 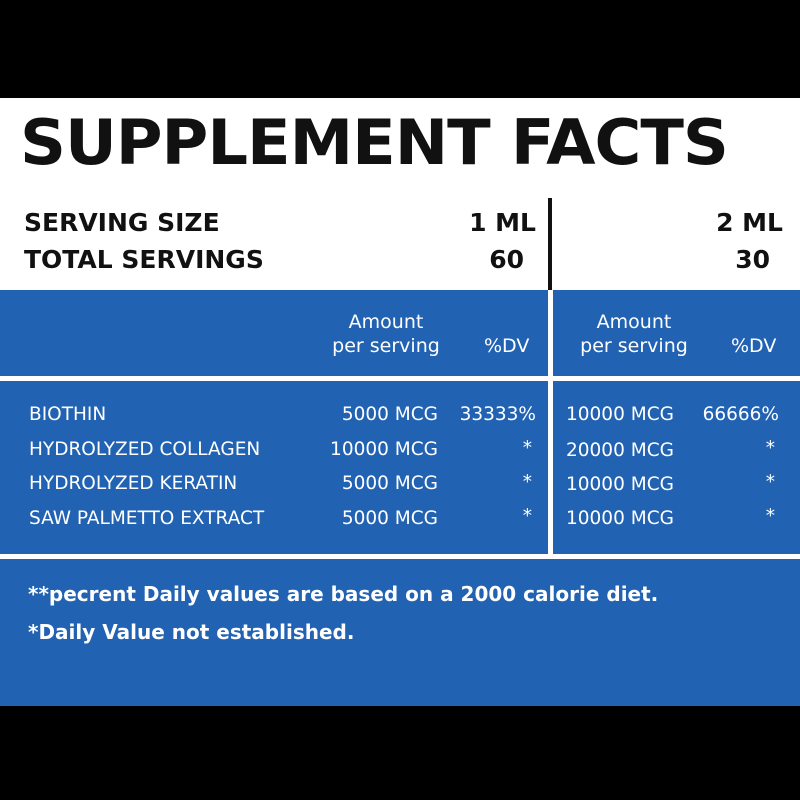 I want to click on ingredient-amount-col1: 10000 MCG, so click(x=384, y=449).